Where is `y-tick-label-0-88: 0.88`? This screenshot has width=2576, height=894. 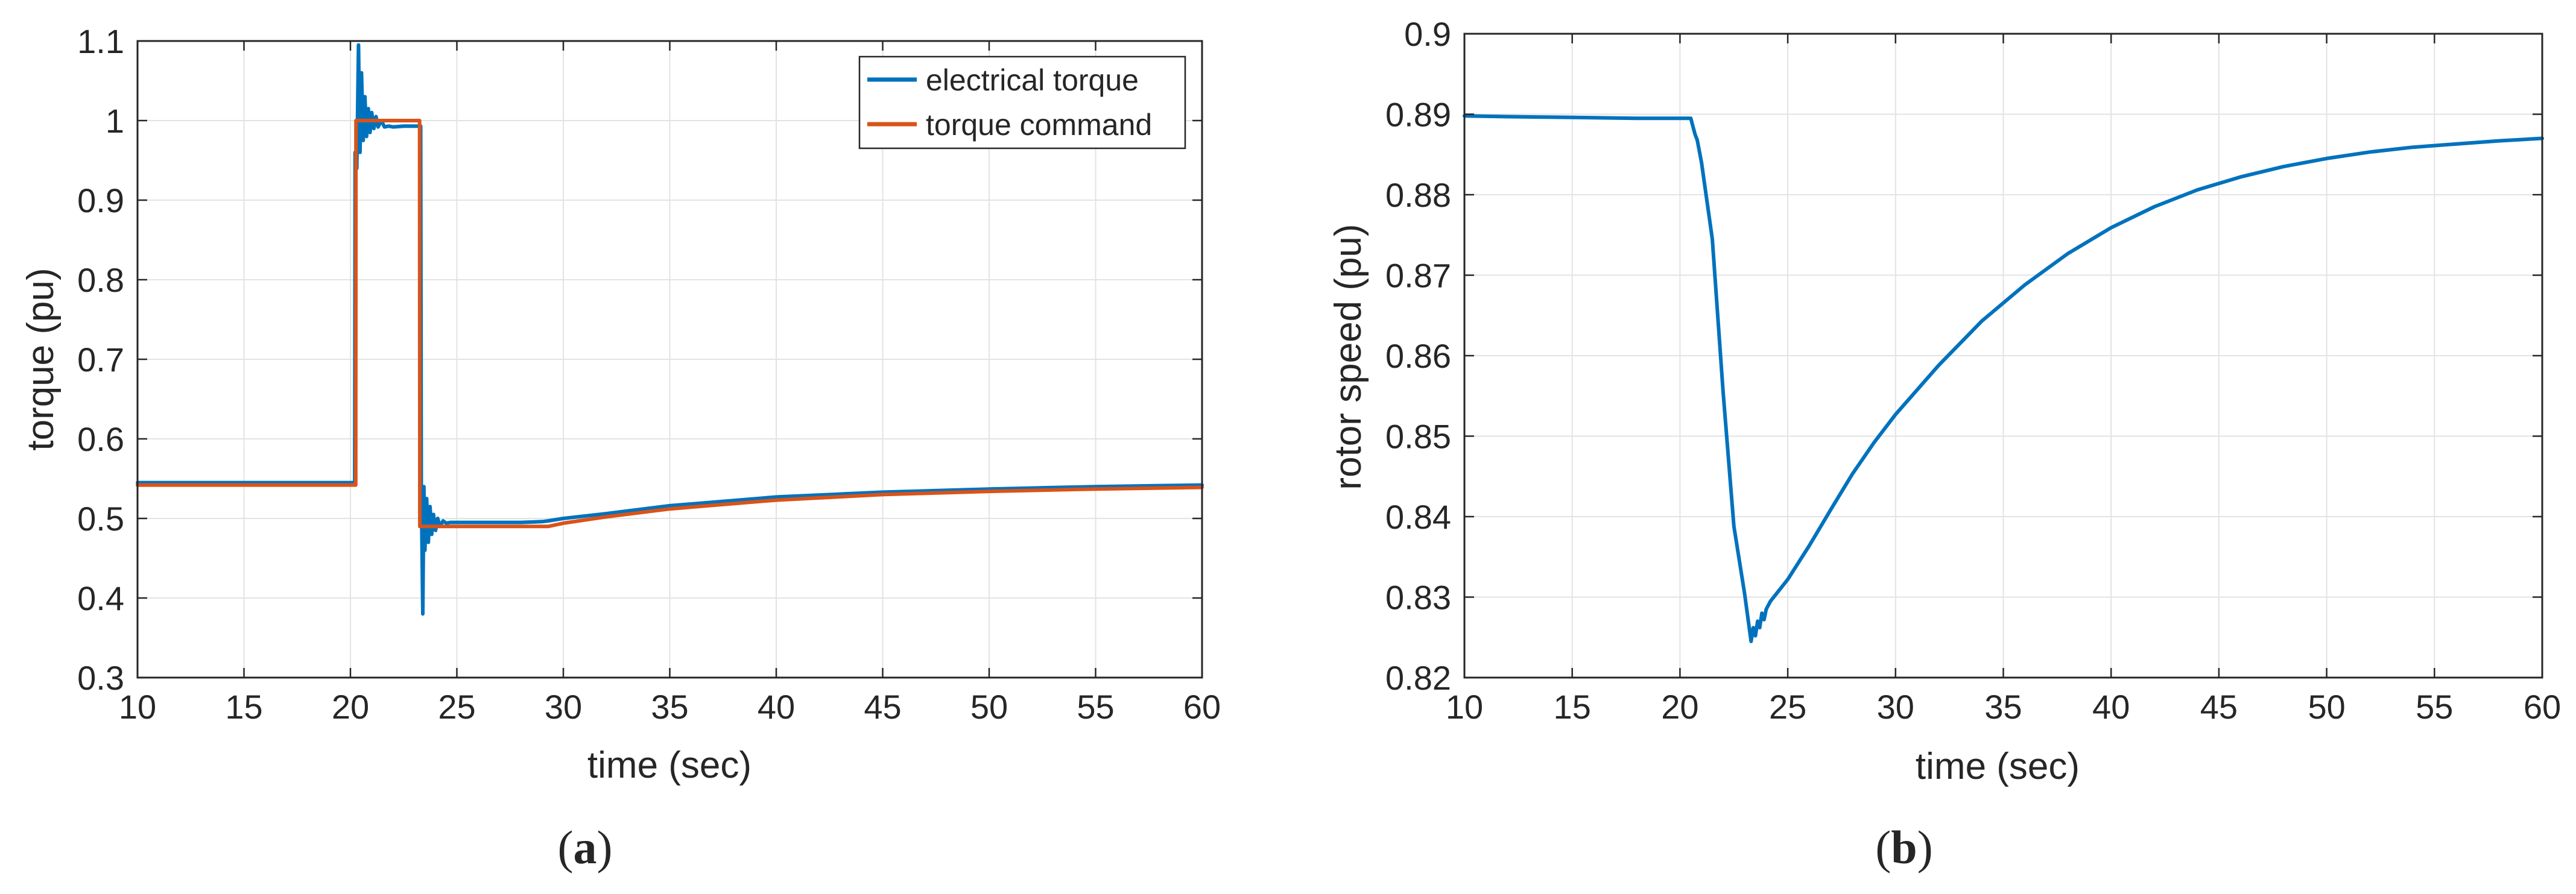 y-tick-label-0-88: 0.88 is located at coordinates (1418, 195).